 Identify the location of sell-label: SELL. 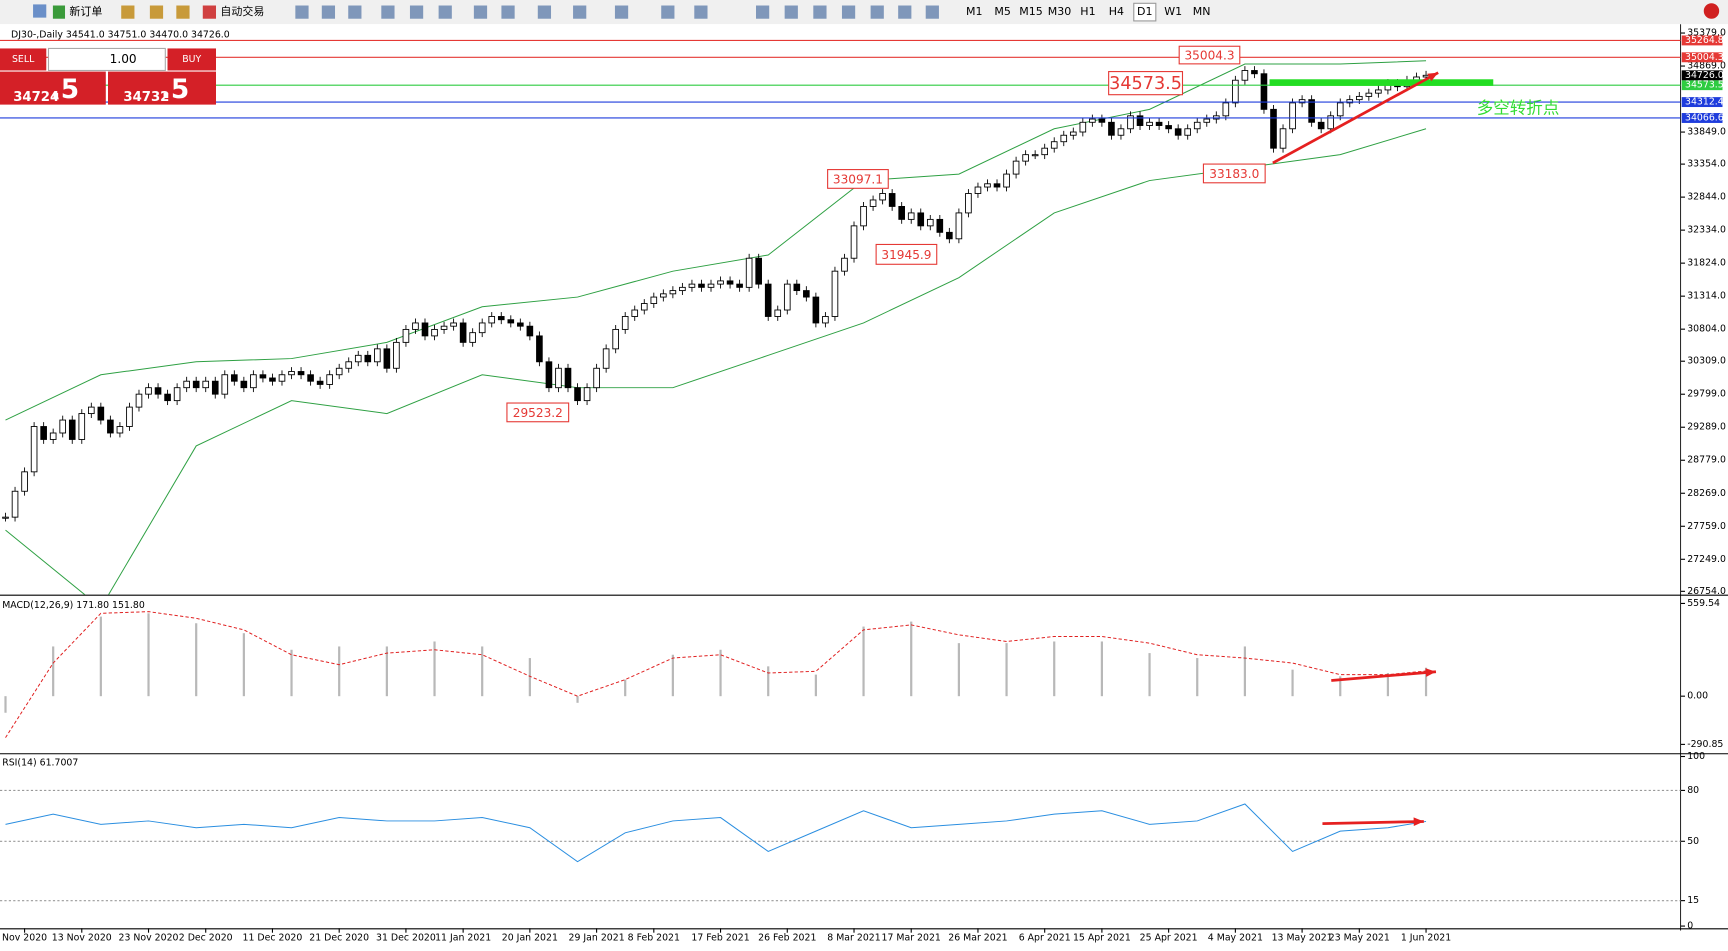
(23, 59).